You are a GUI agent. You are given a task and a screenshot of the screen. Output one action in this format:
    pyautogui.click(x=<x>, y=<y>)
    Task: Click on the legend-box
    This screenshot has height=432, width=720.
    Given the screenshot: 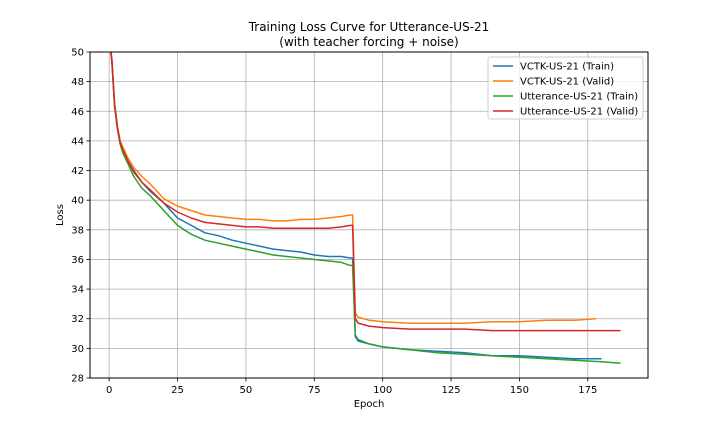 What is the action you would take?
    pyautogui.click(x=565, y=88)
    